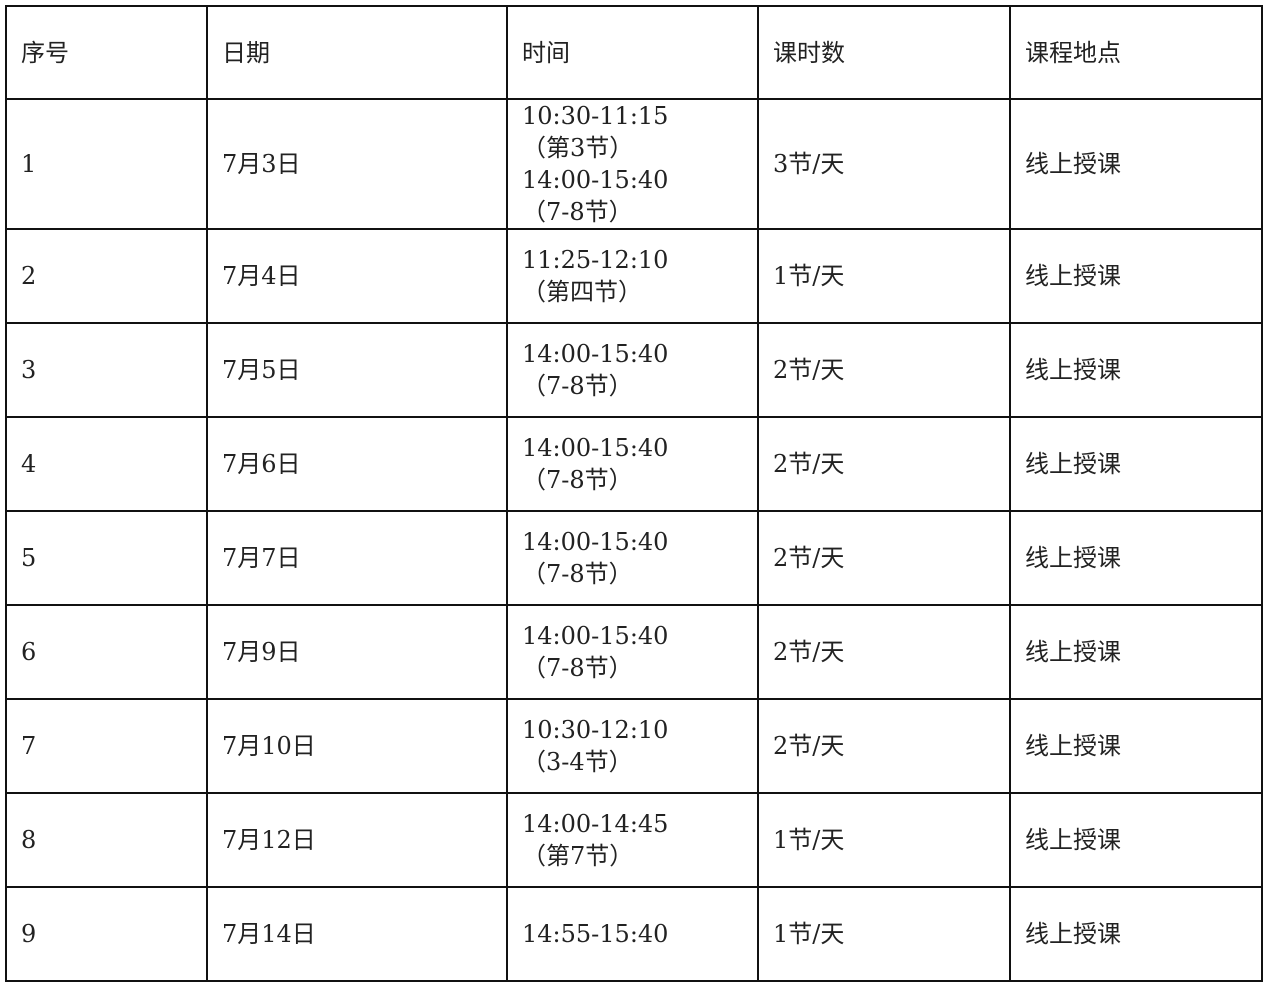 Image resolution: width=1268 pixels, height=985 pixels. I want to click on cell-no: 9, so click(106, 934).